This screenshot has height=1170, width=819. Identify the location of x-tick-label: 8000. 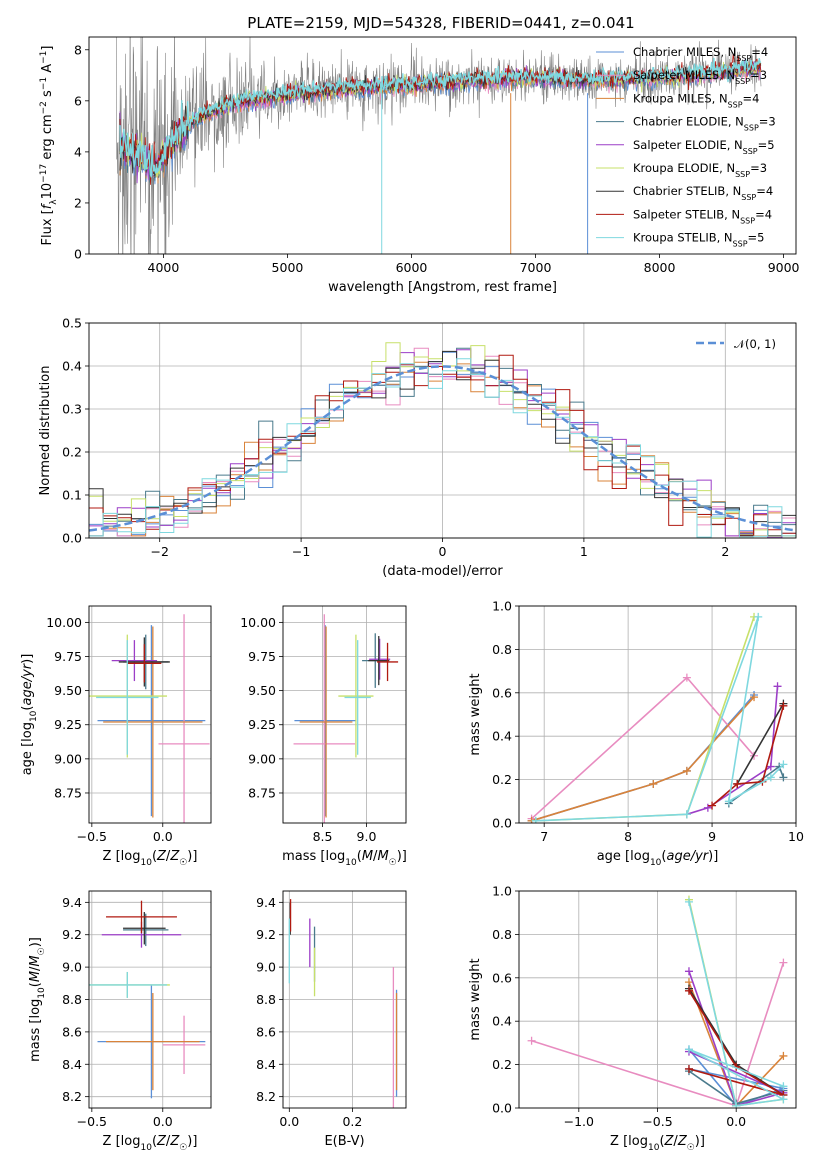
(660, 267).